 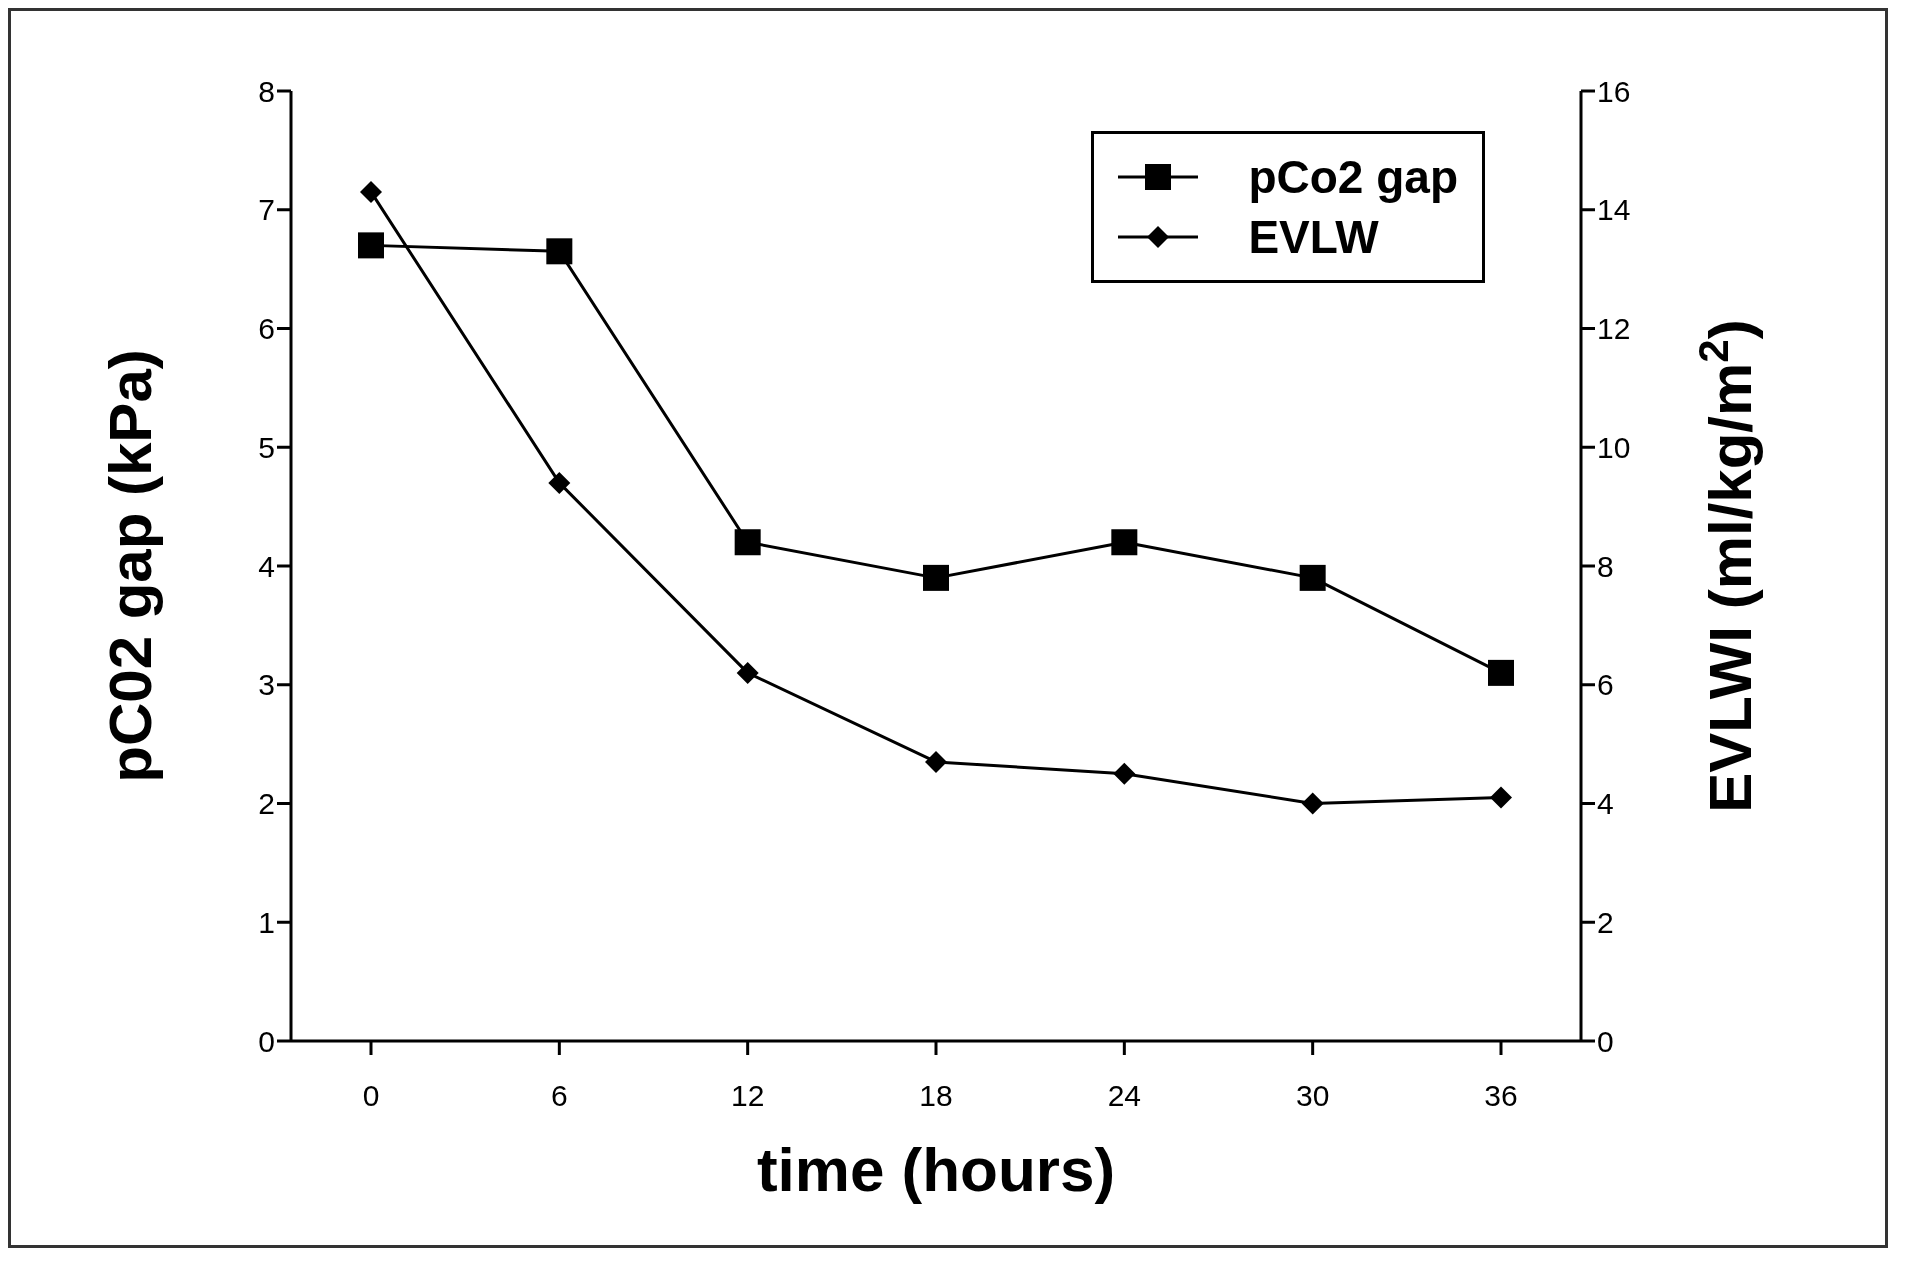 I want to click on y2-tick-label: 4, so click(x=1605, y=804).